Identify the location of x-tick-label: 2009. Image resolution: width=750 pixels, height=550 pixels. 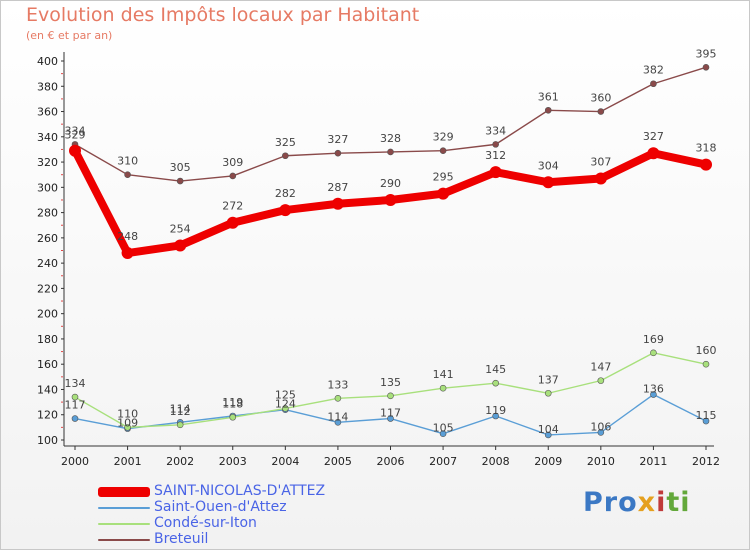
(548, 461).